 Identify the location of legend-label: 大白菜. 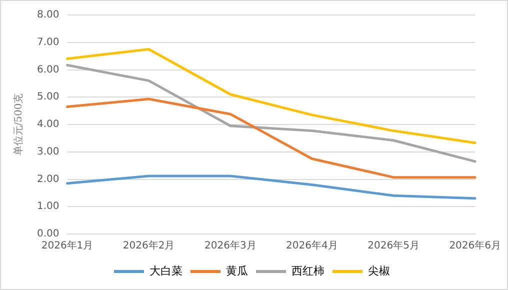
(166, 271).